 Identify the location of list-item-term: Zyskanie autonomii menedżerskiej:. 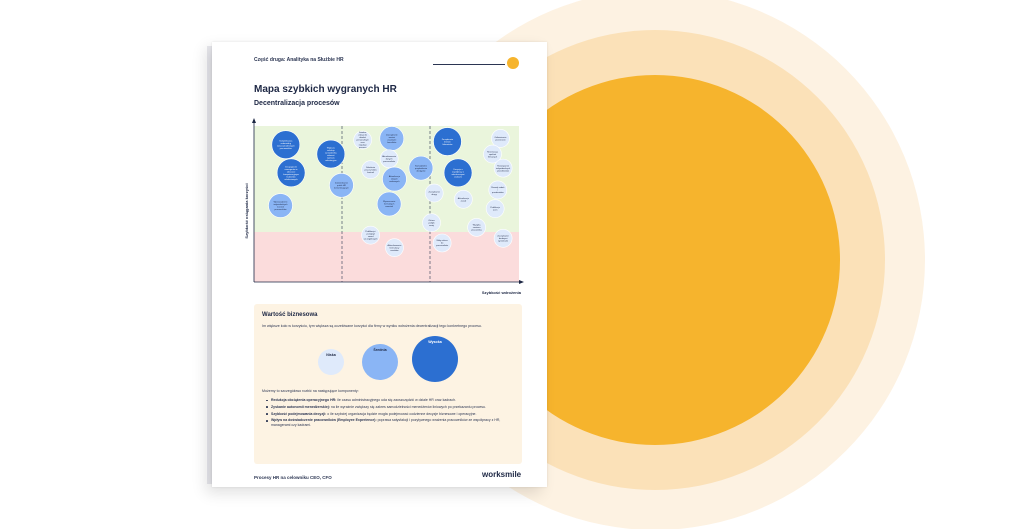
(300, 406).